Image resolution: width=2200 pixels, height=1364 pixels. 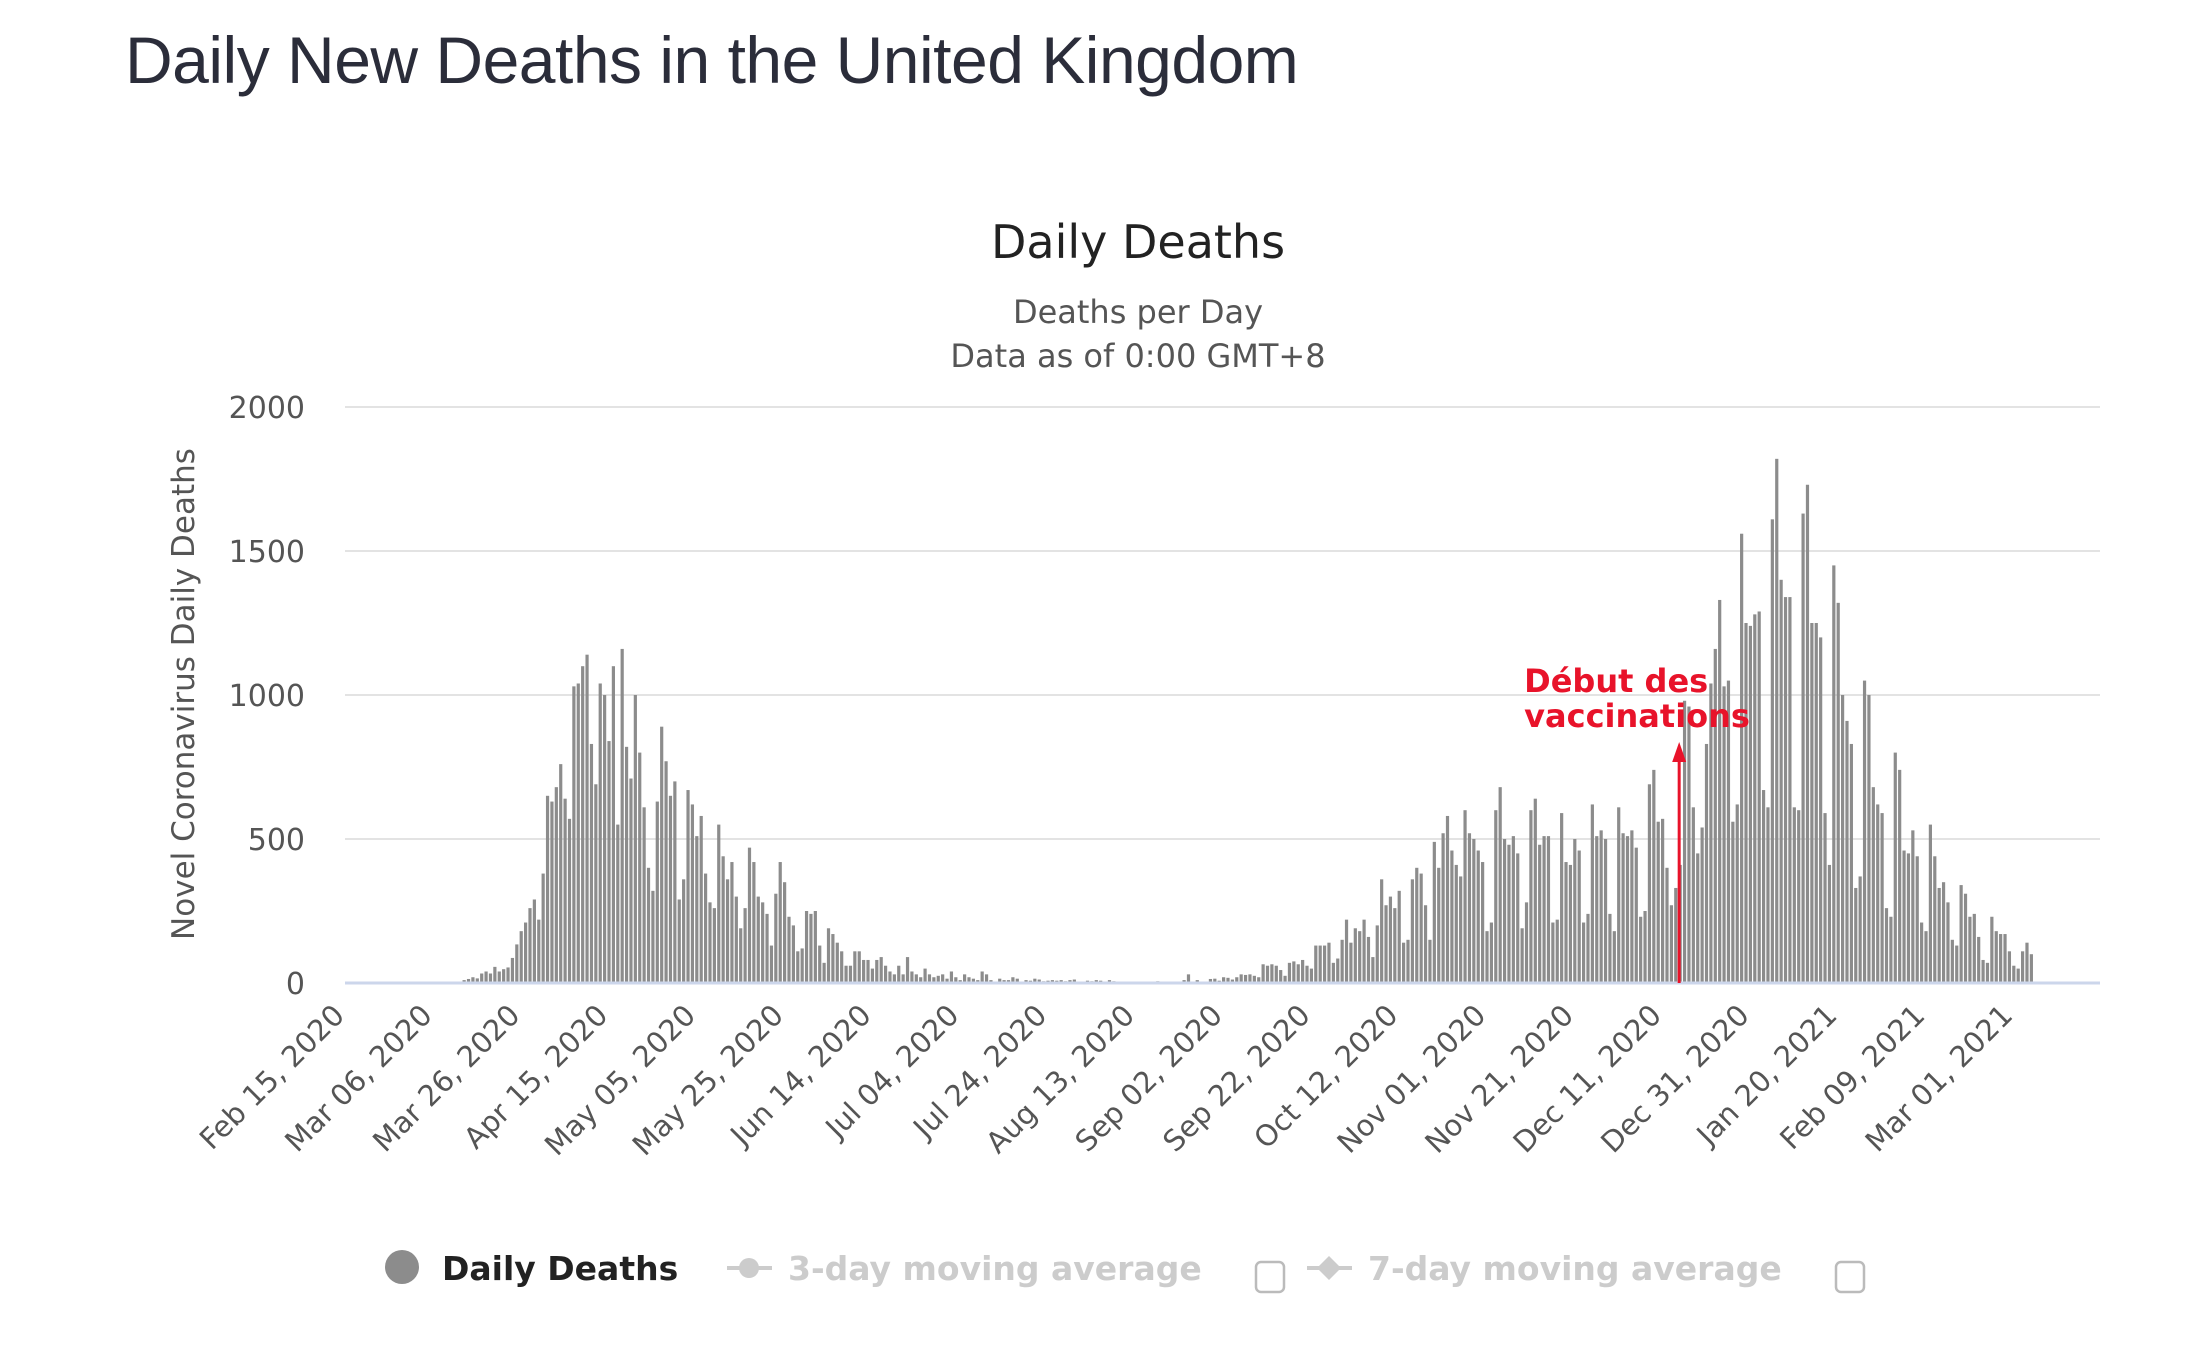 I want to click on y-tick-label: 0, so click(x=295, y=984).